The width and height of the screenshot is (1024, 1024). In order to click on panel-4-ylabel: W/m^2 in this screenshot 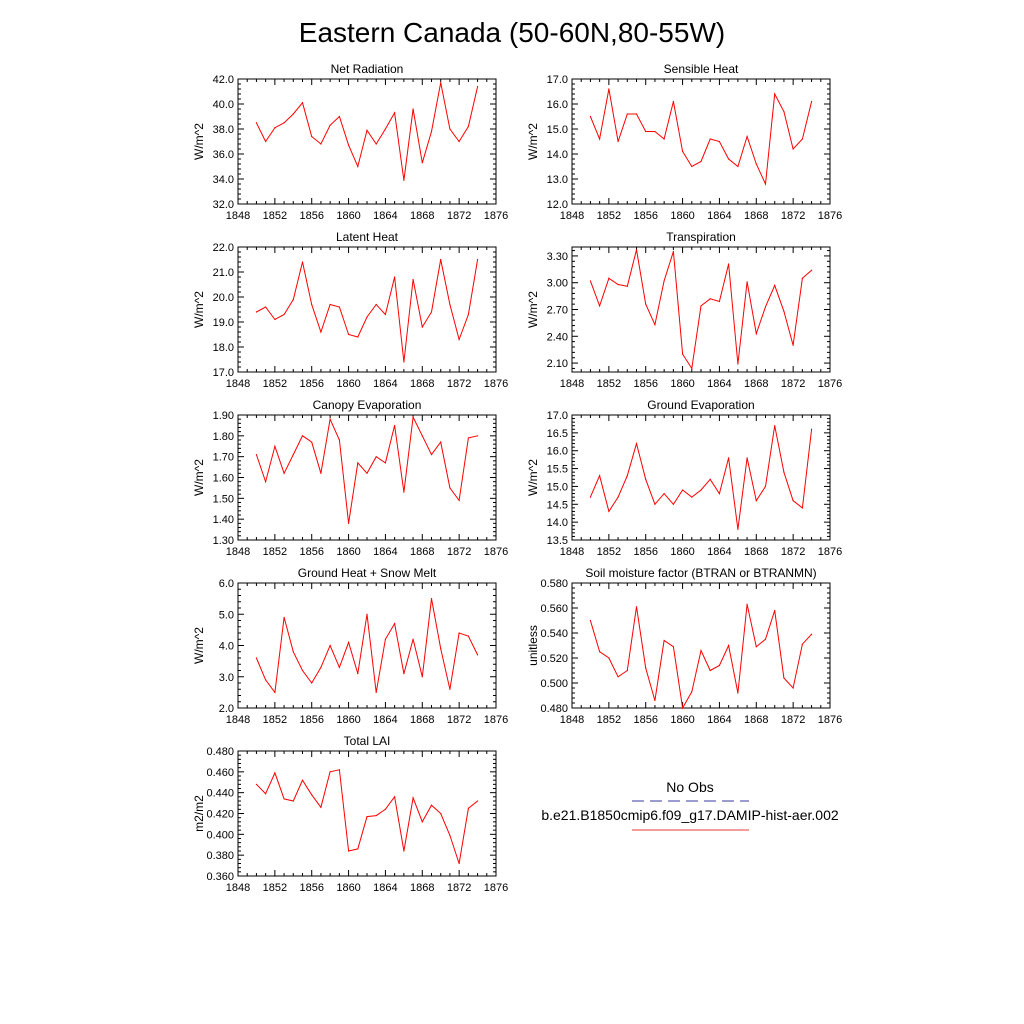, I will do `click(533, 309)`.